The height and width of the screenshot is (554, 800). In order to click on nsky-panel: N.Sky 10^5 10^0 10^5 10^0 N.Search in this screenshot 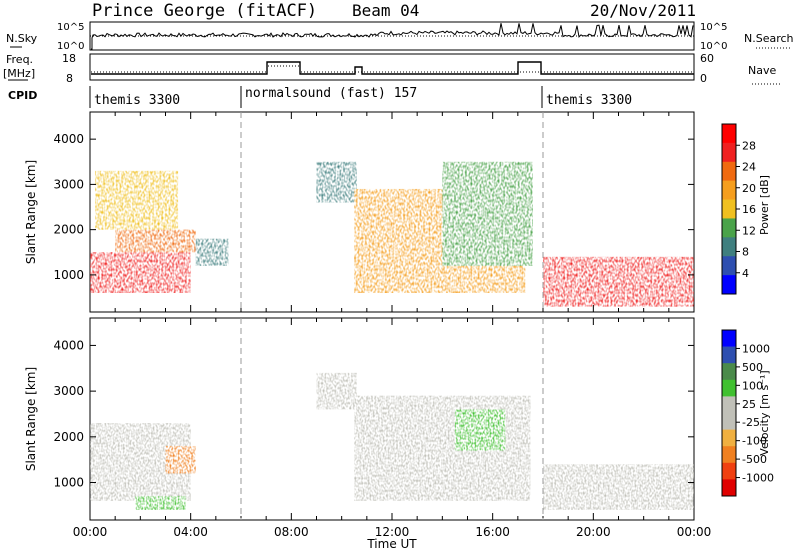, I will do `click(400, 36)`.